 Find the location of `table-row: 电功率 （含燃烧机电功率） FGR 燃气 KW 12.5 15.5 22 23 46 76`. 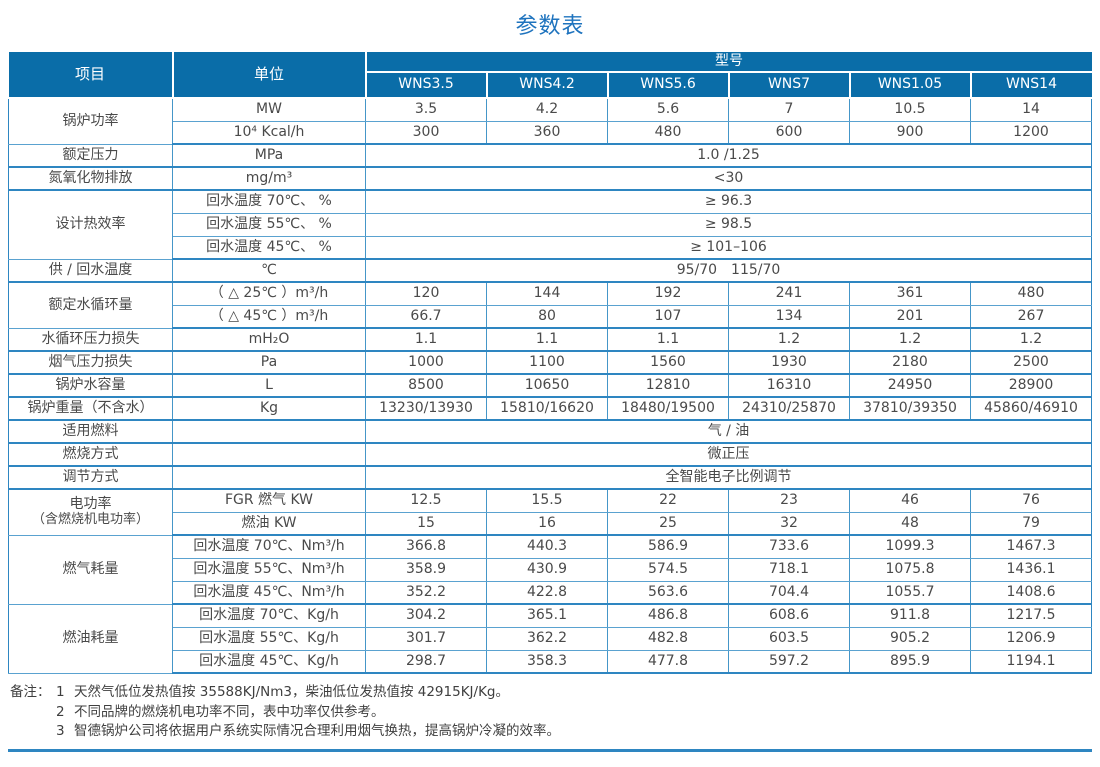

table-row: 电功率 （含燃烧机电功率） FGR 燃气 KW 12.5 15.5 22 23 46 76 is located at coordinates (550, 512).